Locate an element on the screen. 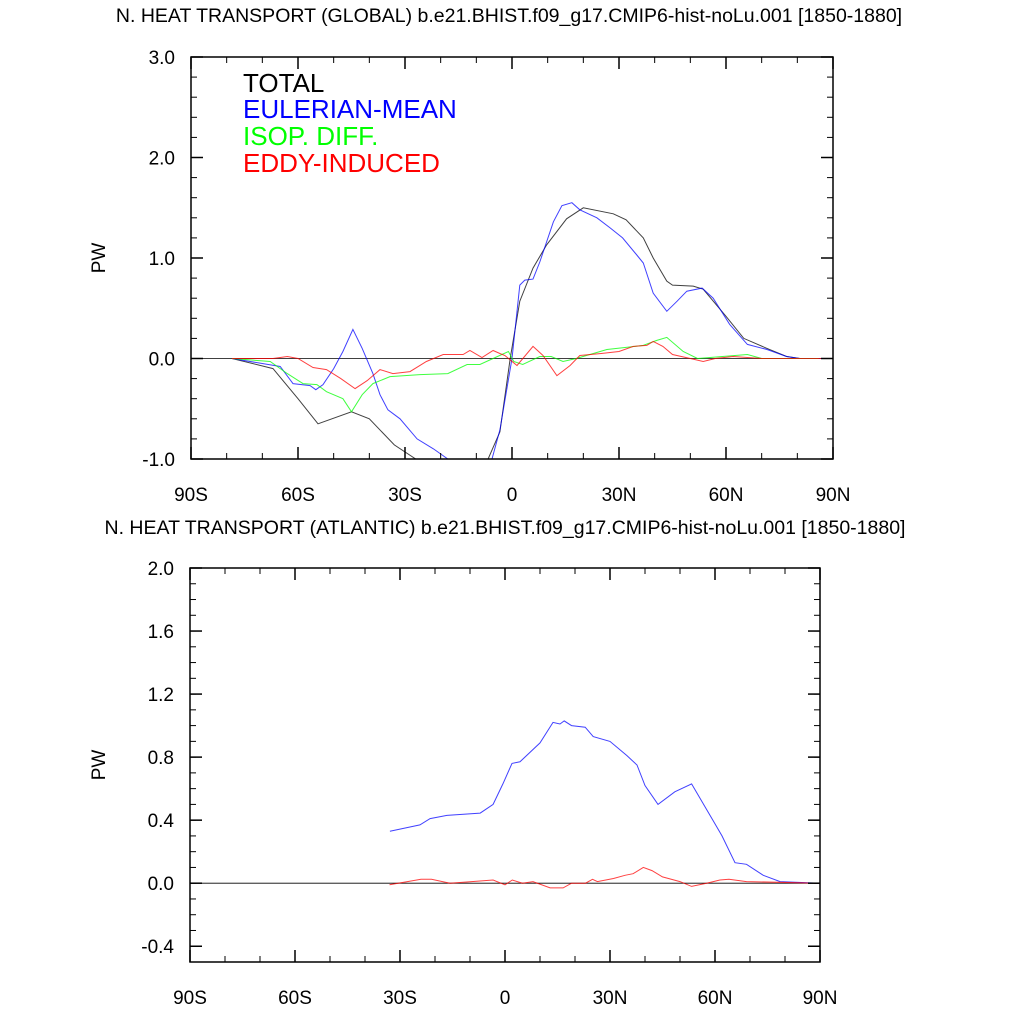 The height and width of the screenshot is (1024, 1024). series-line-total is located at coordinates (532, 333).